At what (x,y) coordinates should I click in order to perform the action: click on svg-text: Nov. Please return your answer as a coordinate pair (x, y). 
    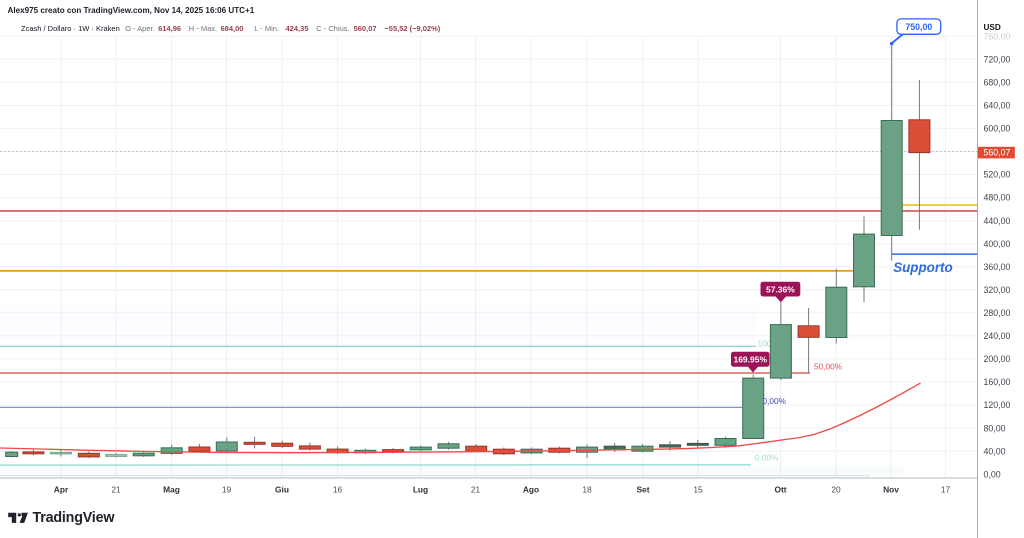
    Looking at the image, I should click on (891, 489).